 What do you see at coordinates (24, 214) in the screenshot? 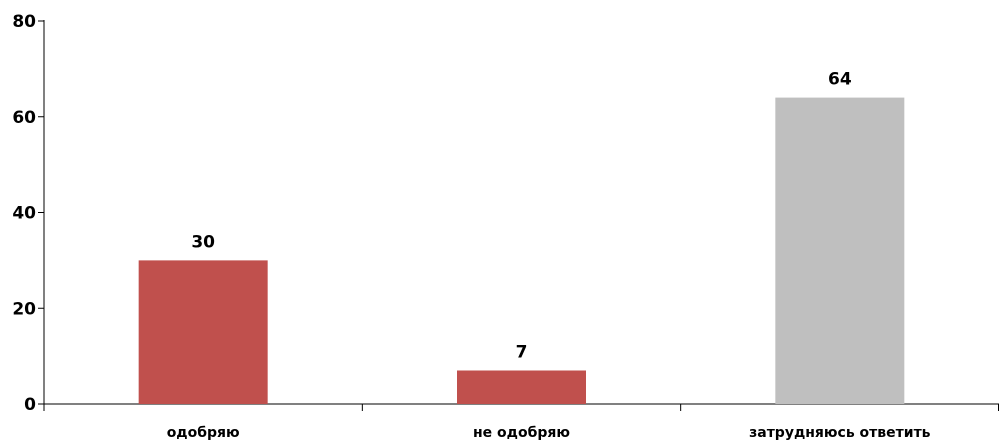
I see `y-tick-label: 40` at bounding box center [24, 214].